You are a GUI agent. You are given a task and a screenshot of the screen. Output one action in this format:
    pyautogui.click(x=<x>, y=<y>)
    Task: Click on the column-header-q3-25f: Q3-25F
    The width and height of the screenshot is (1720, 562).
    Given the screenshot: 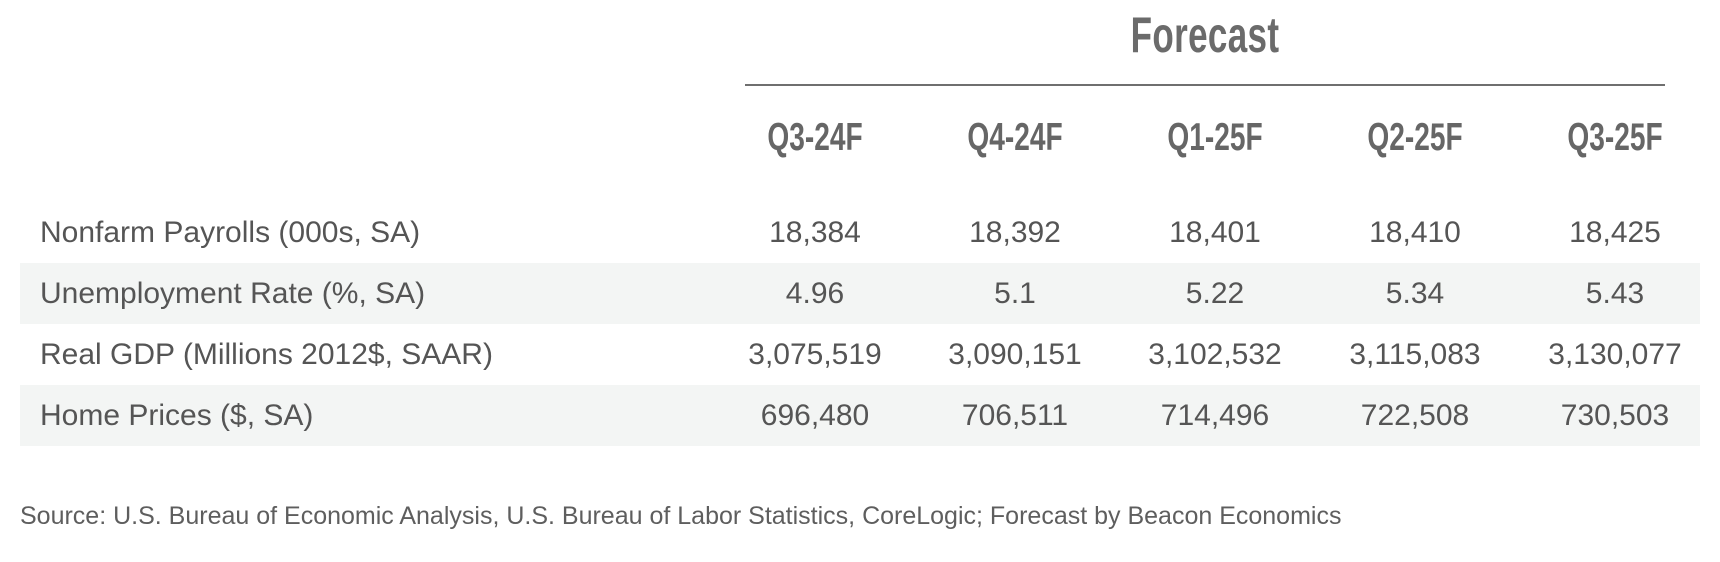 What is the action you would take?
    pyautogui.click(x=1615, y=137)
    